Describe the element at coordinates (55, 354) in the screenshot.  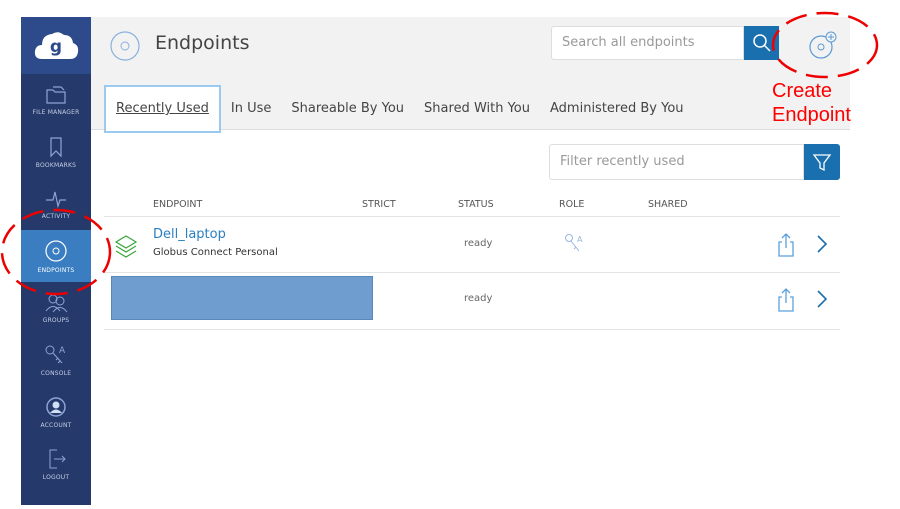
I see `key-icon: A` at that location.